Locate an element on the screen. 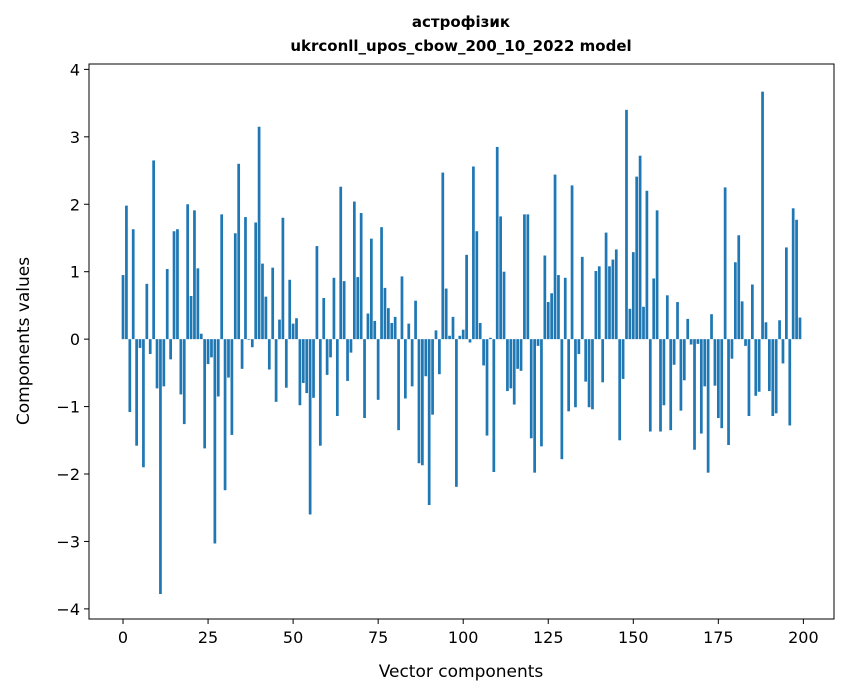 This screenshot has height=696, width=847. x-tick-label: 150 is located at coordinates (633, 637).